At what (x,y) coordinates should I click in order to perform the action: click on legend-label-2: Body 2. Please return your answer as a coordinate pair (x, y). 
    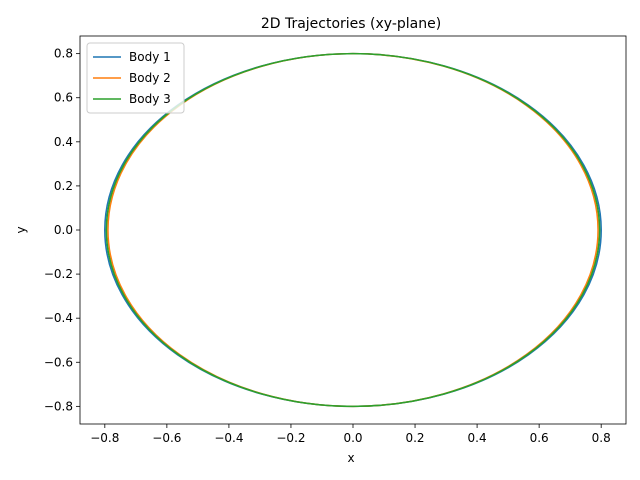
    Looking at the image, I should click on (150, 78).